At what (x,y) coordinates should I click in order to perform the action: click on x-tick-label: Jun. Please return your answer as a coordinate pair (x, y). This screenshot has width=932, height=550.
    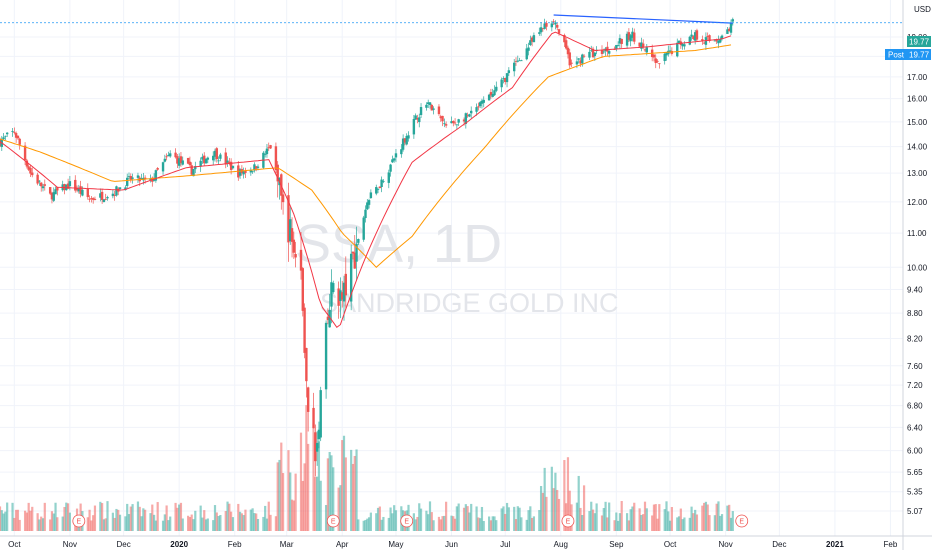
    Looking at the image, I should click on (451, 544).